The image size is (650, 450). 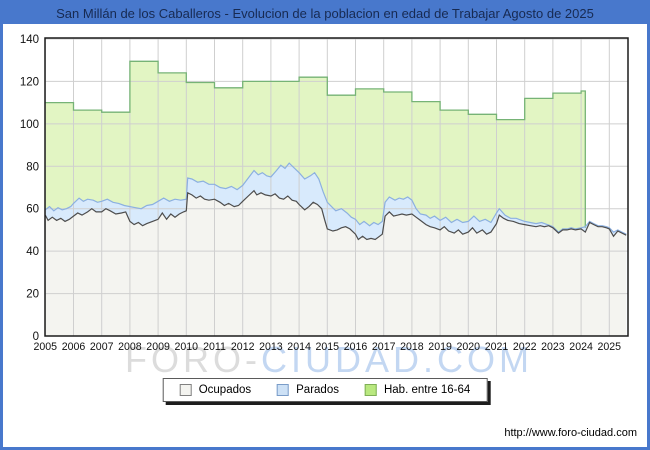 What do you see at coordinates (187, 347) in the screenshot?
I see `svg-text: 2010` at bounding box center [187, 347].